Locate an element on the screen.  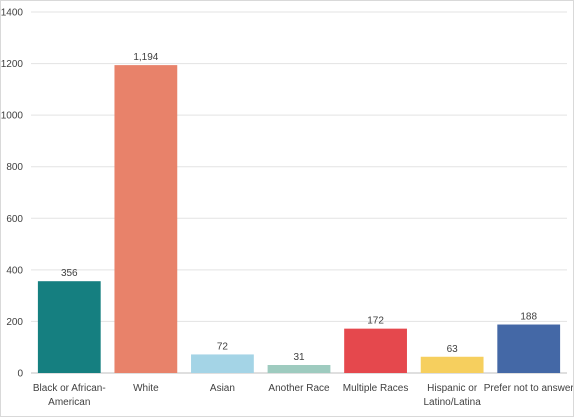
data-label: 1,194 is located at coordinates (145, 57).